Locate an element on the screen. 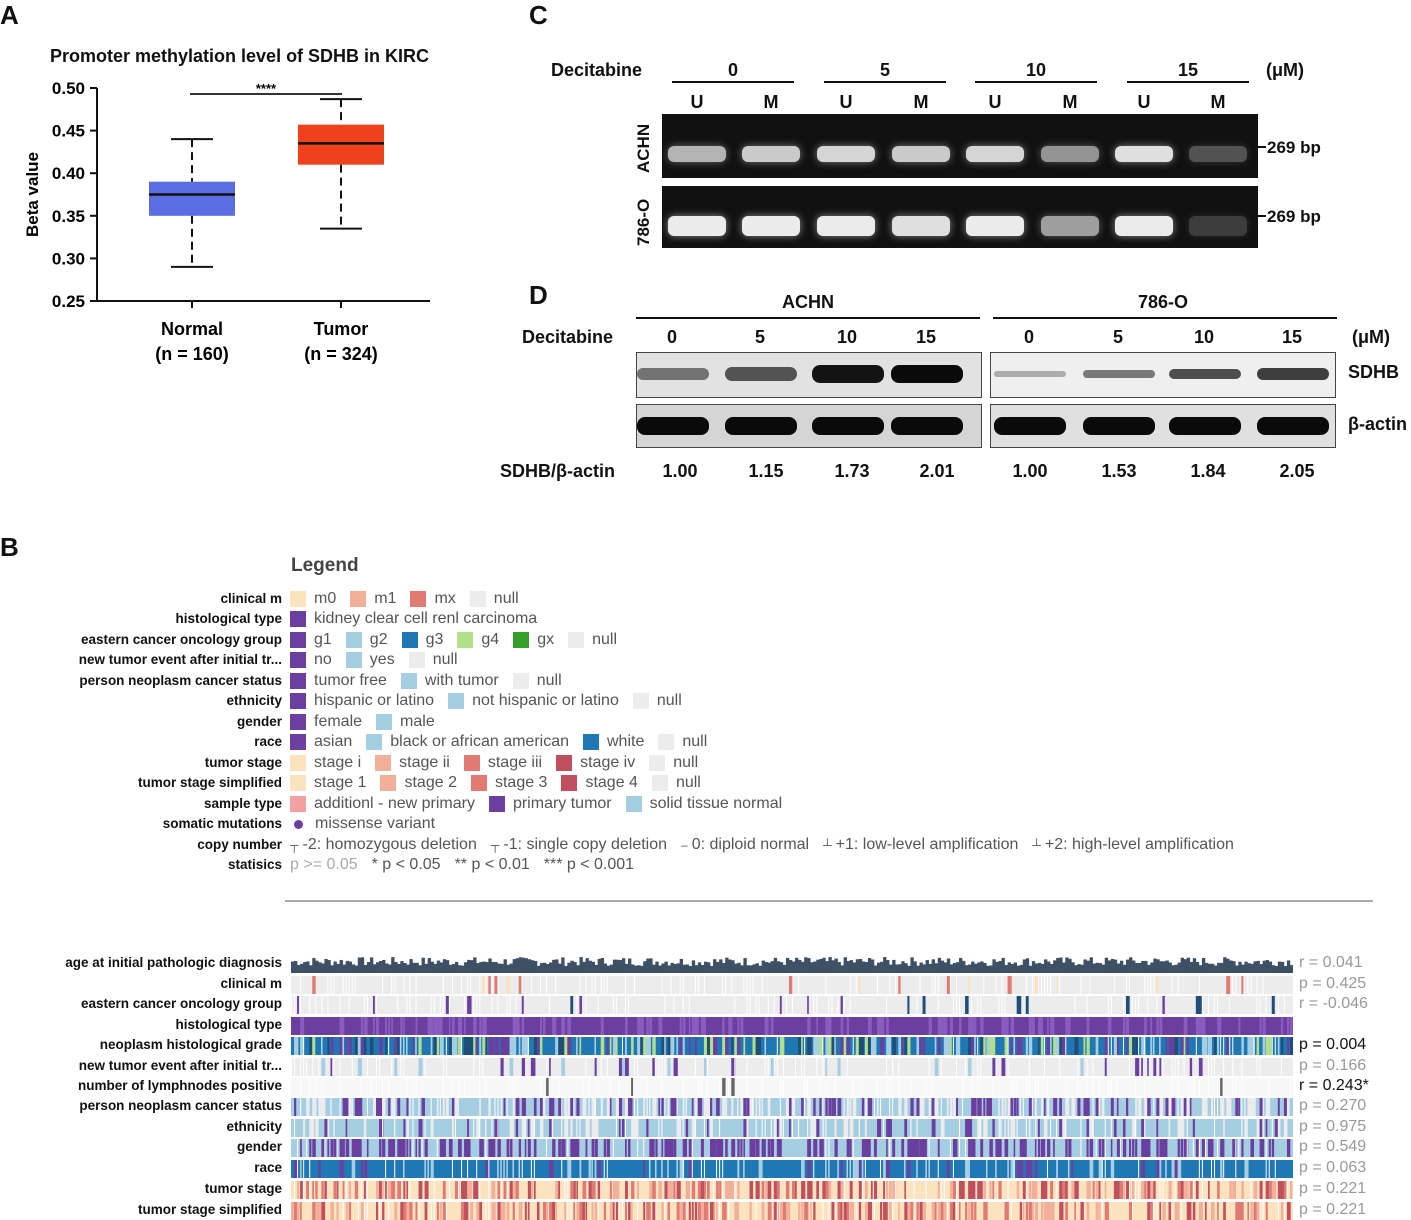 Image resolution: width=1411 pixels, height=1220 pixels. track-strip is located at coordinates (792, 985).